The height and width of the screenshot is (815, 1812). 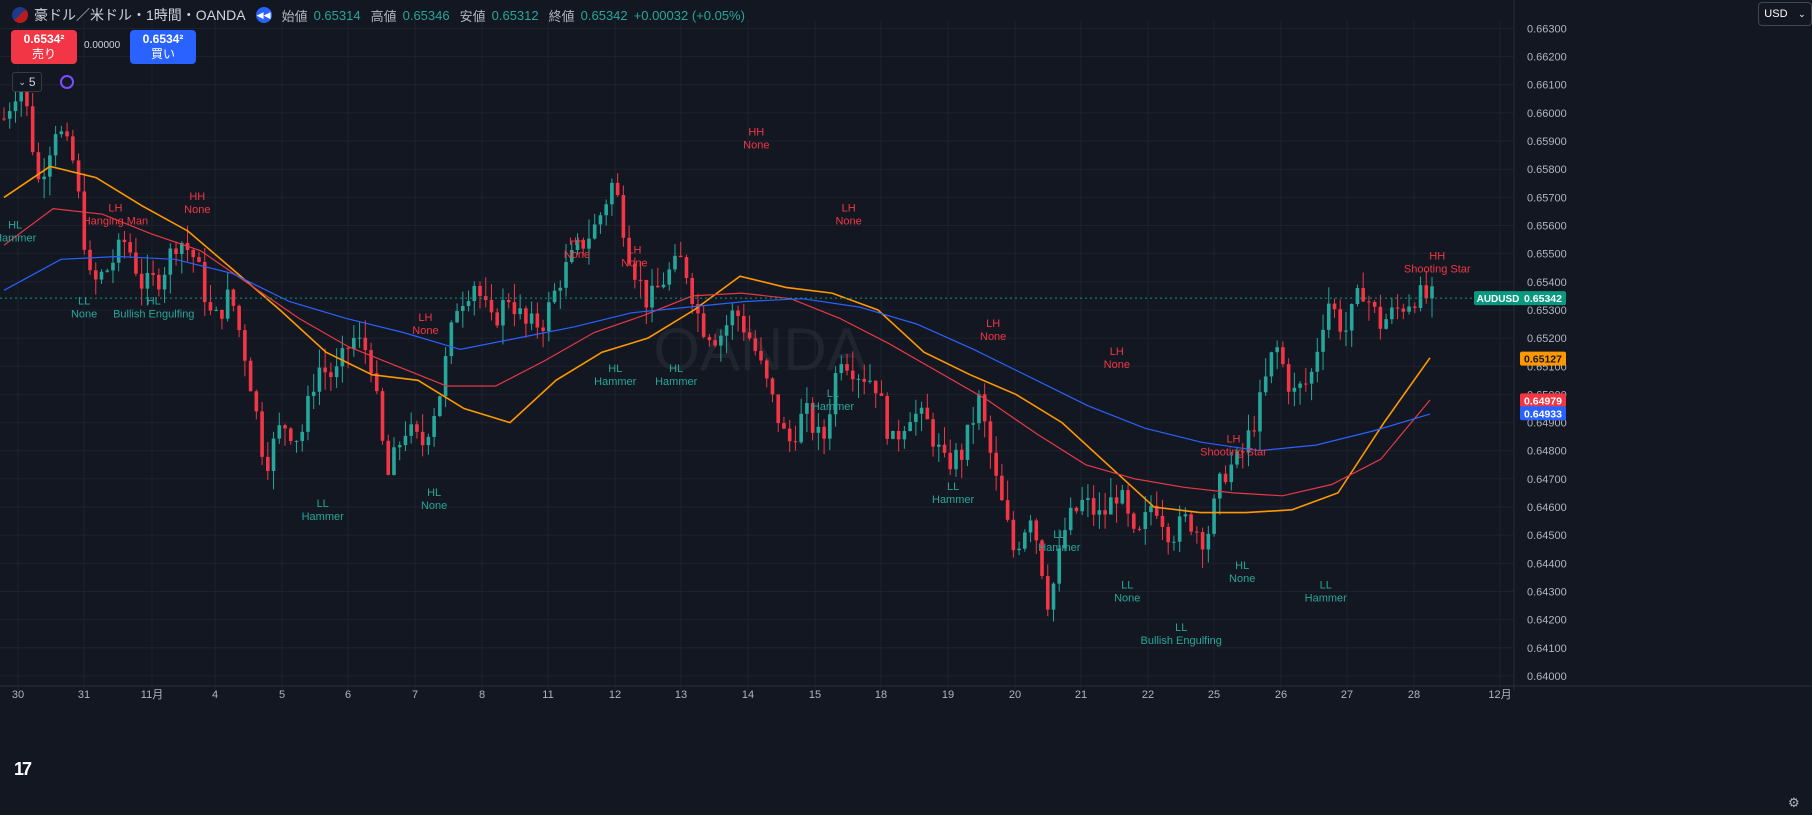 What do you see at coordinates (1547, 227) in the screenshot?
I see `price-tick-label: 0.65600` at bounding box center [1547, 227].